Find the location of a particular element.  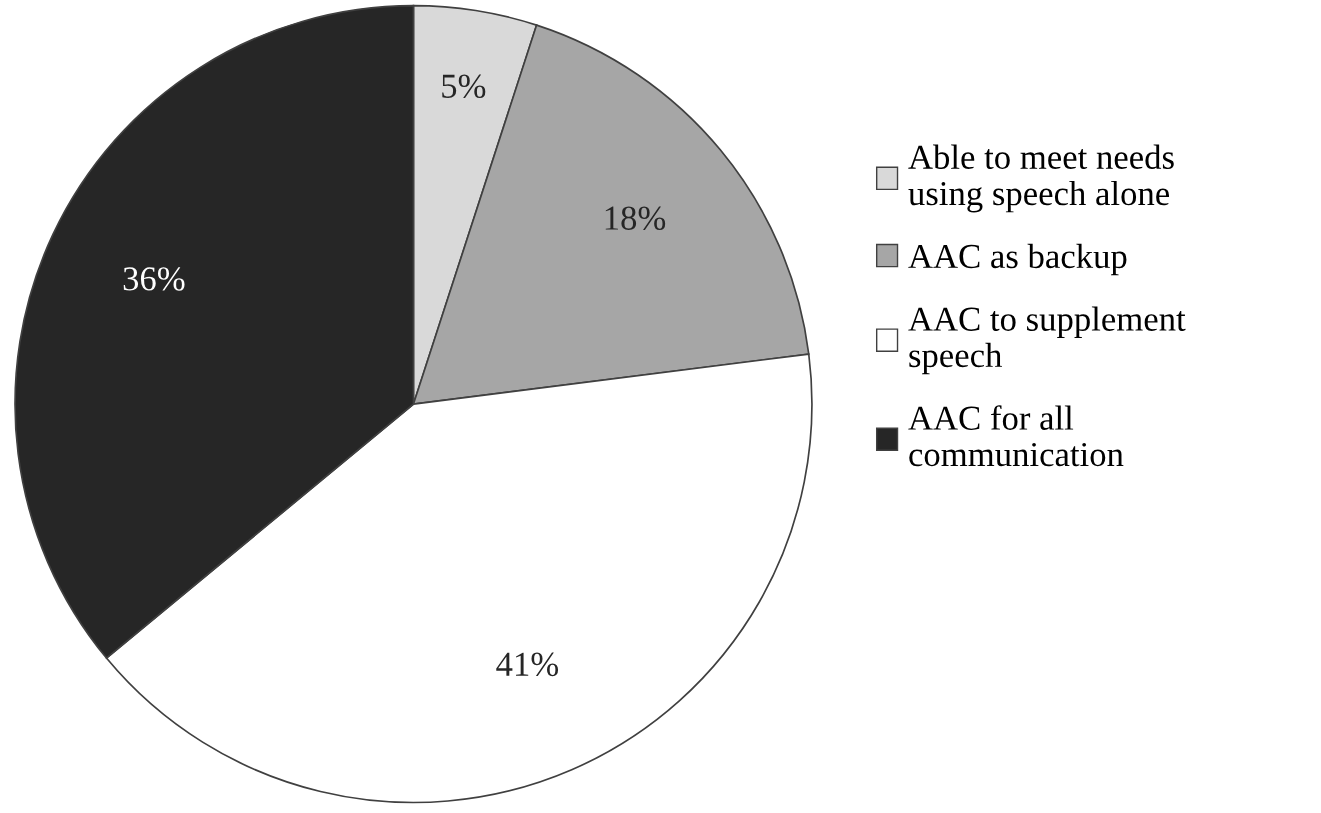

data-label: 36% is located at coordinates (154, 279).